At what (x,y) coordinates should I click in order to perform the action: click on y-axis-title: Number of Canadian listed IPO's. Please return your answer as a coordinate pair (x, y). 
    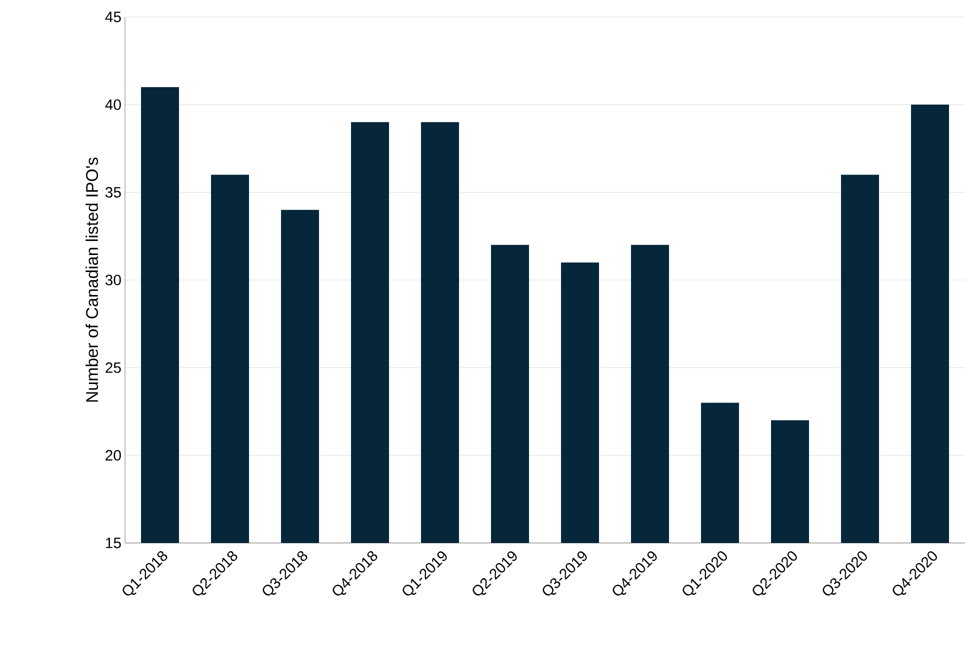
    Looking at the image, I should click on (92, 280).